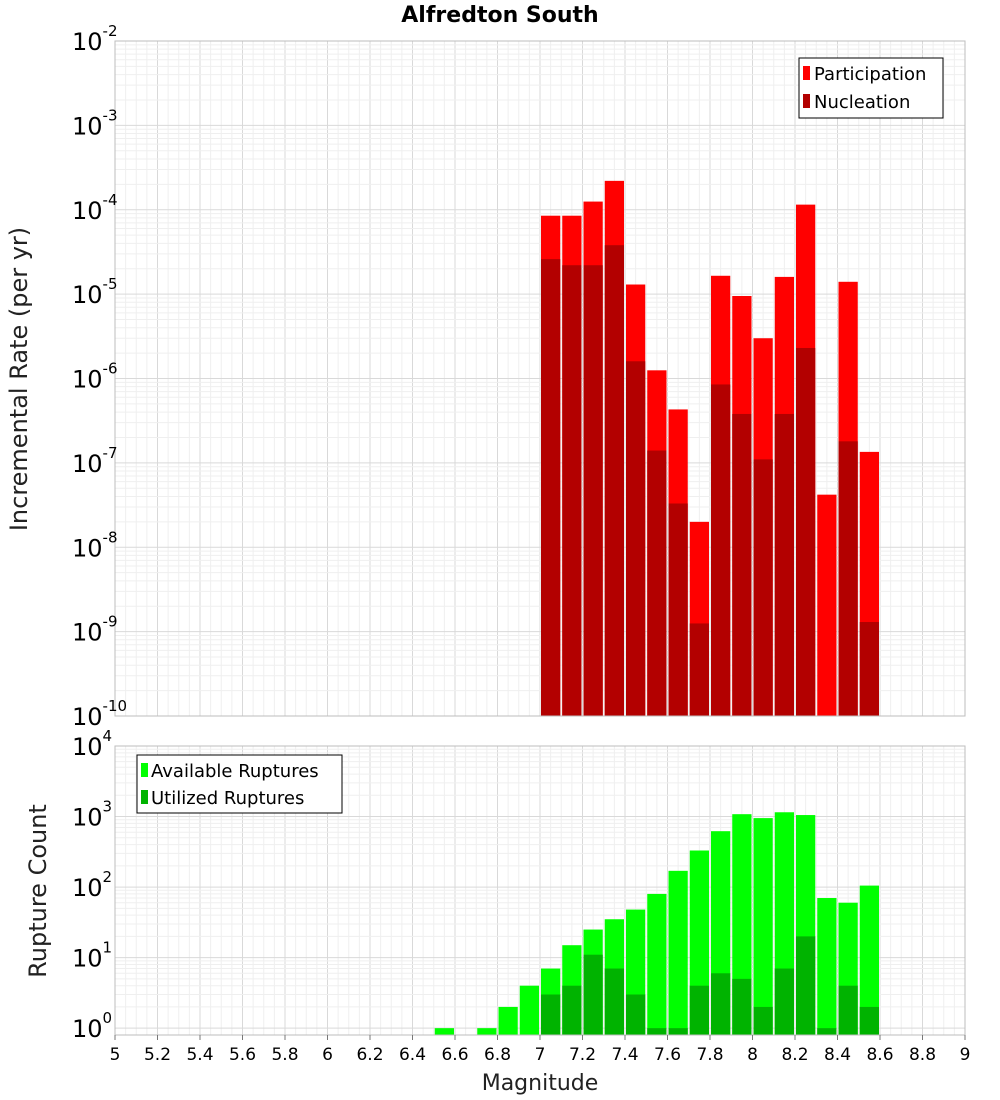 The height and width of the screenshot is (1100, 1000). Describe the element at coordinates (239, 784) in the screenshot. I see `count-legend: Available Ruptures Utilized Ruptures` at that location.